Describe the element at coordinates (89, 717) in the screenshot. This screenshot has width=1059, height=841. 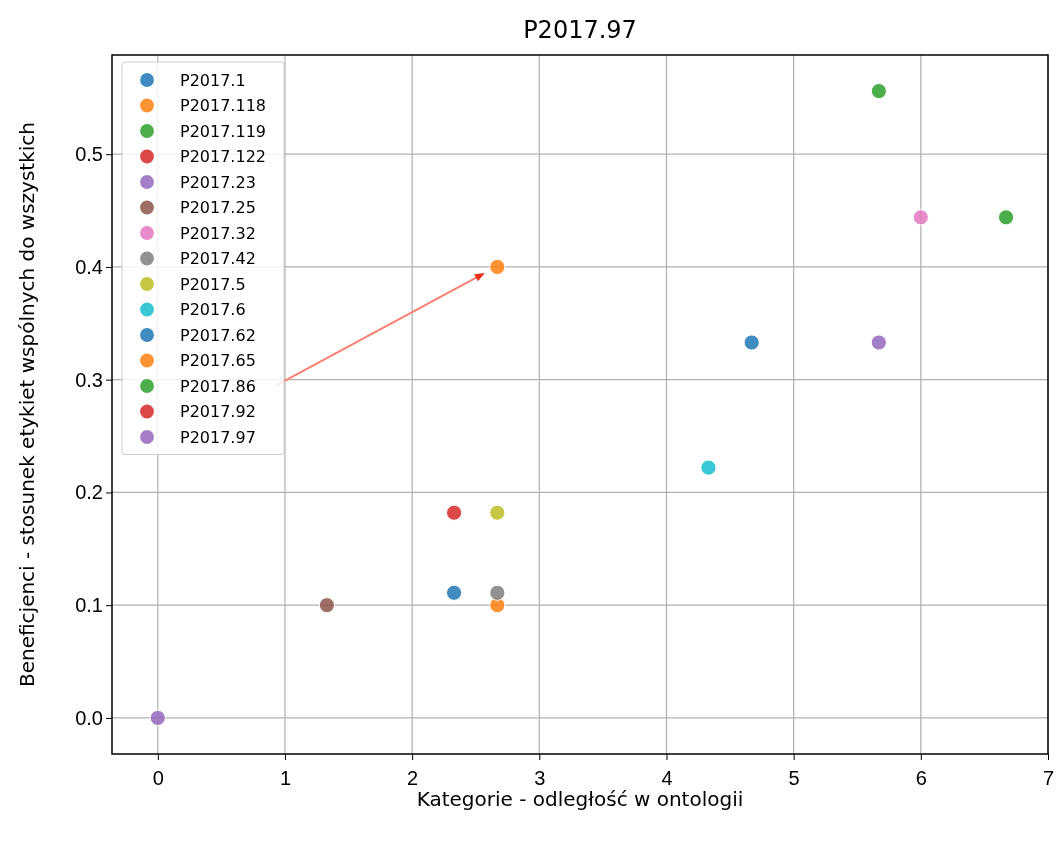
I see `y-tick-label: 0.0` at that location.